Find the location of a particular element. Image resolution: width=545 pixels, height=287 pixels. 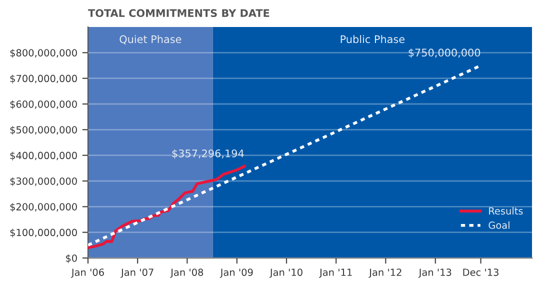

x-tick-label: Jan '10 is located at coordinates (285, 273).